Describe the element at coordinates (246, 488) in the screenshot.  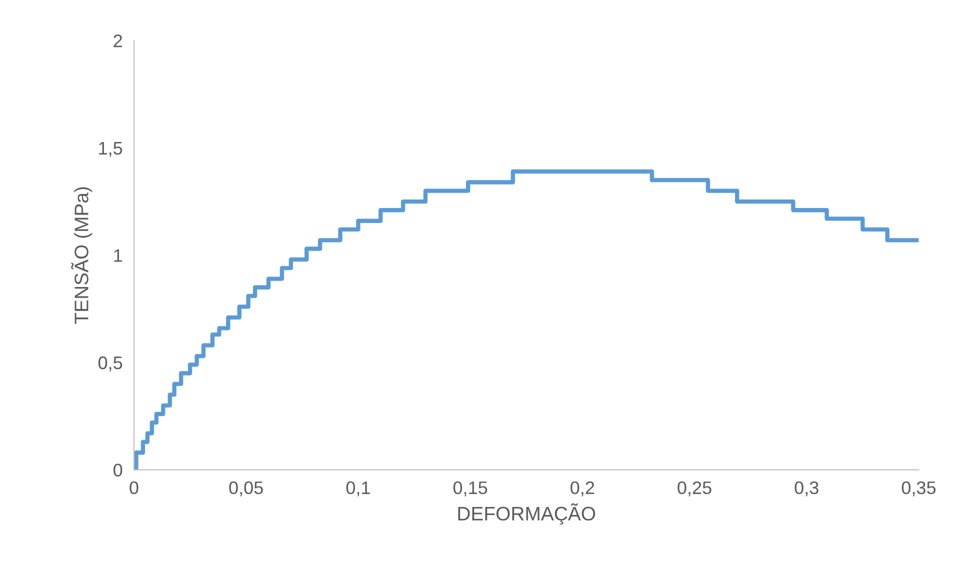
I see `x-tick-label: 0,05` at that location.